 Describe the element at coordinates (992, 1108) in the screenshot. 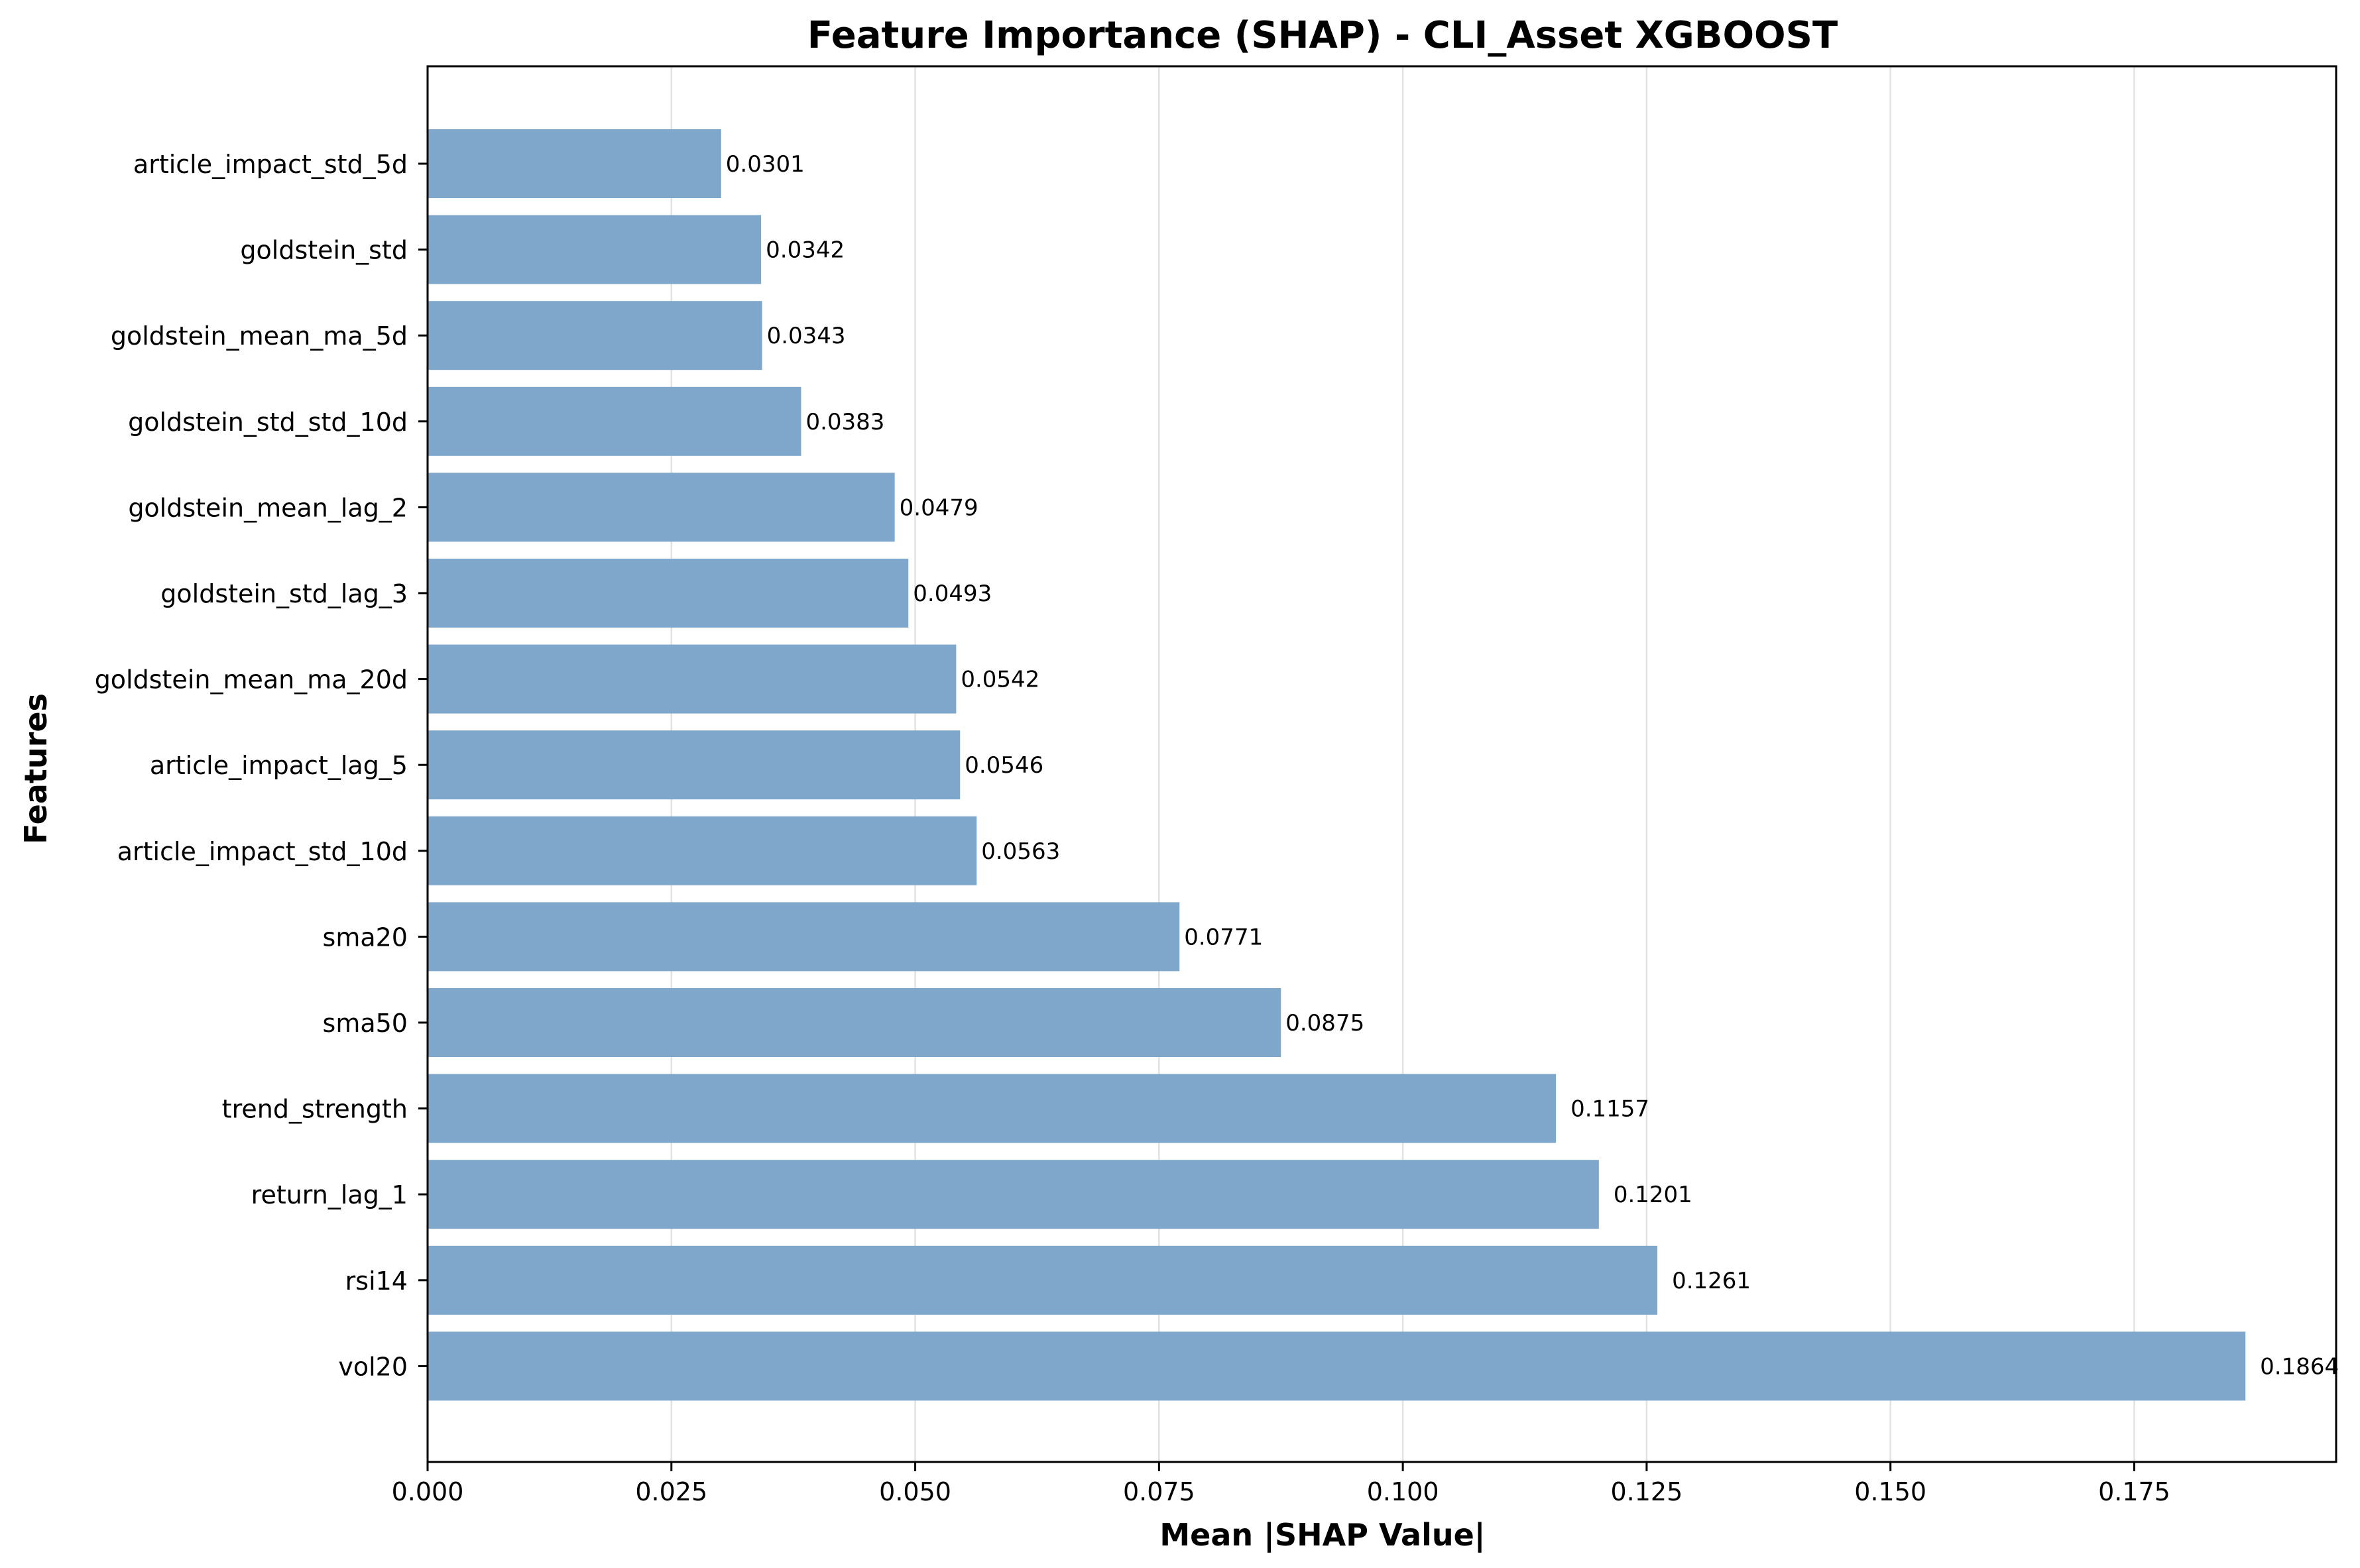

I see `bar-trend_strength` at that location.